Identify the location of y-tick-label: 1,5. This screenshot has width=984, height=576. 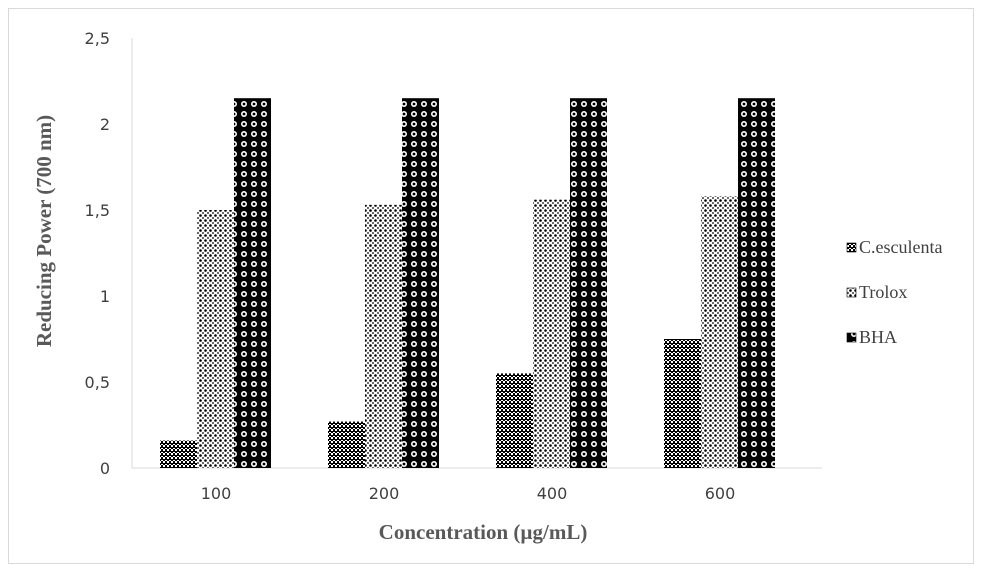
(97, 210).